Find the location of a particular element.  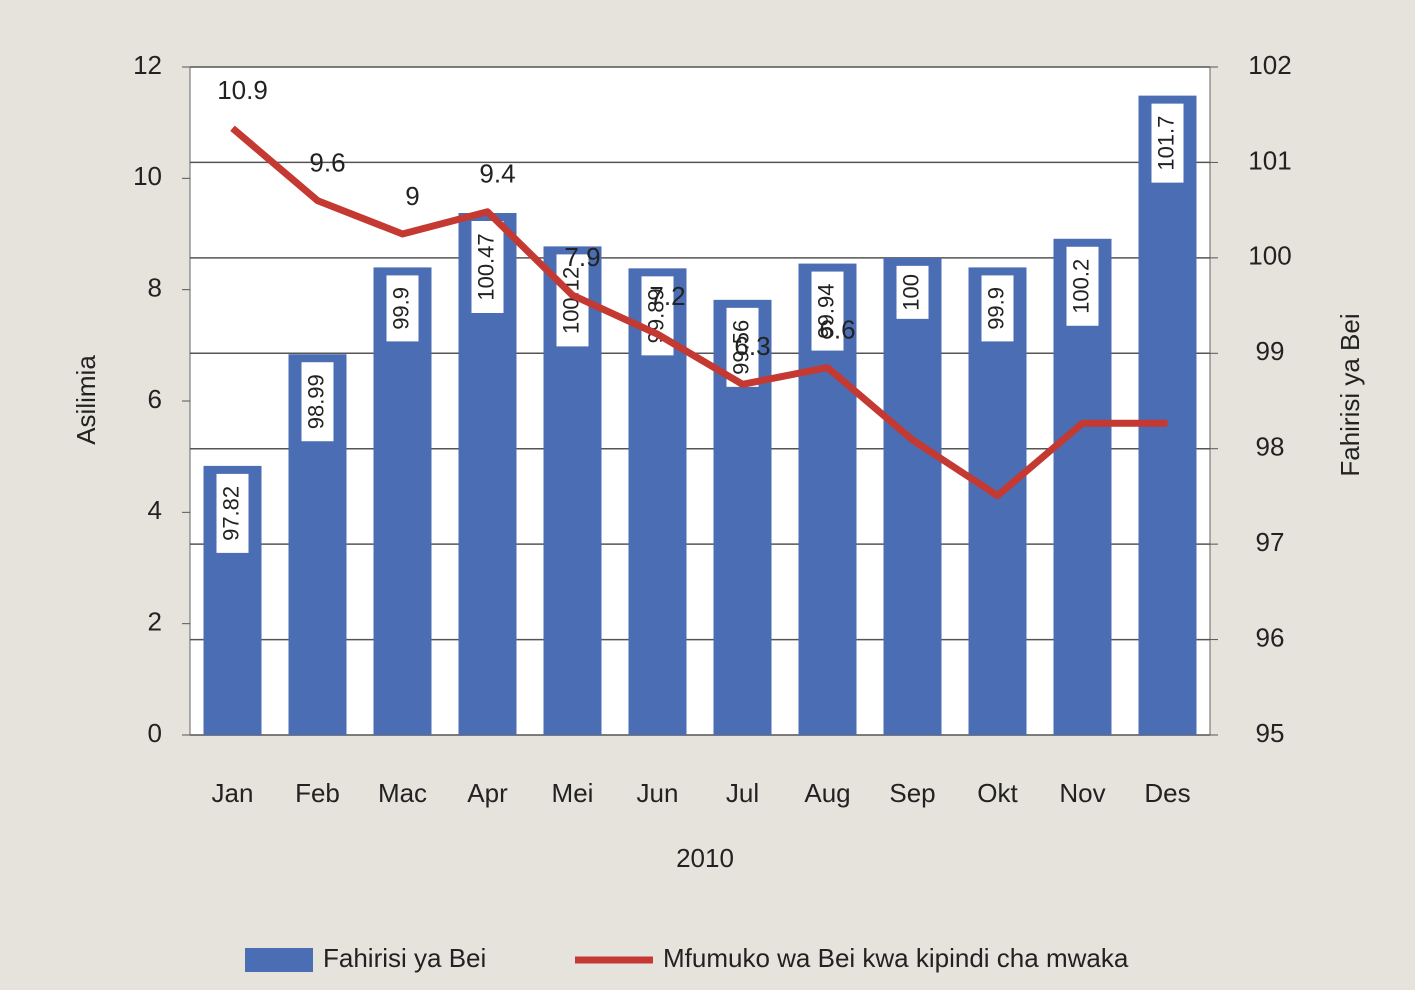

value-label: 98.99 is located at coordinates (315, 401).